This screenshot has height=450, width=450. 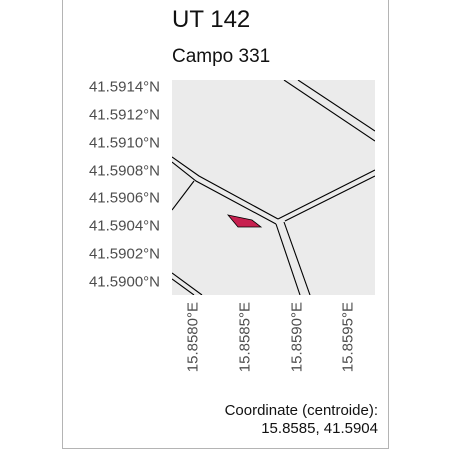 What do you see at coordinates (193, 337) in the screenshot?
I see `lon-label: 15.8580°E` at bounding box center [193, 337].